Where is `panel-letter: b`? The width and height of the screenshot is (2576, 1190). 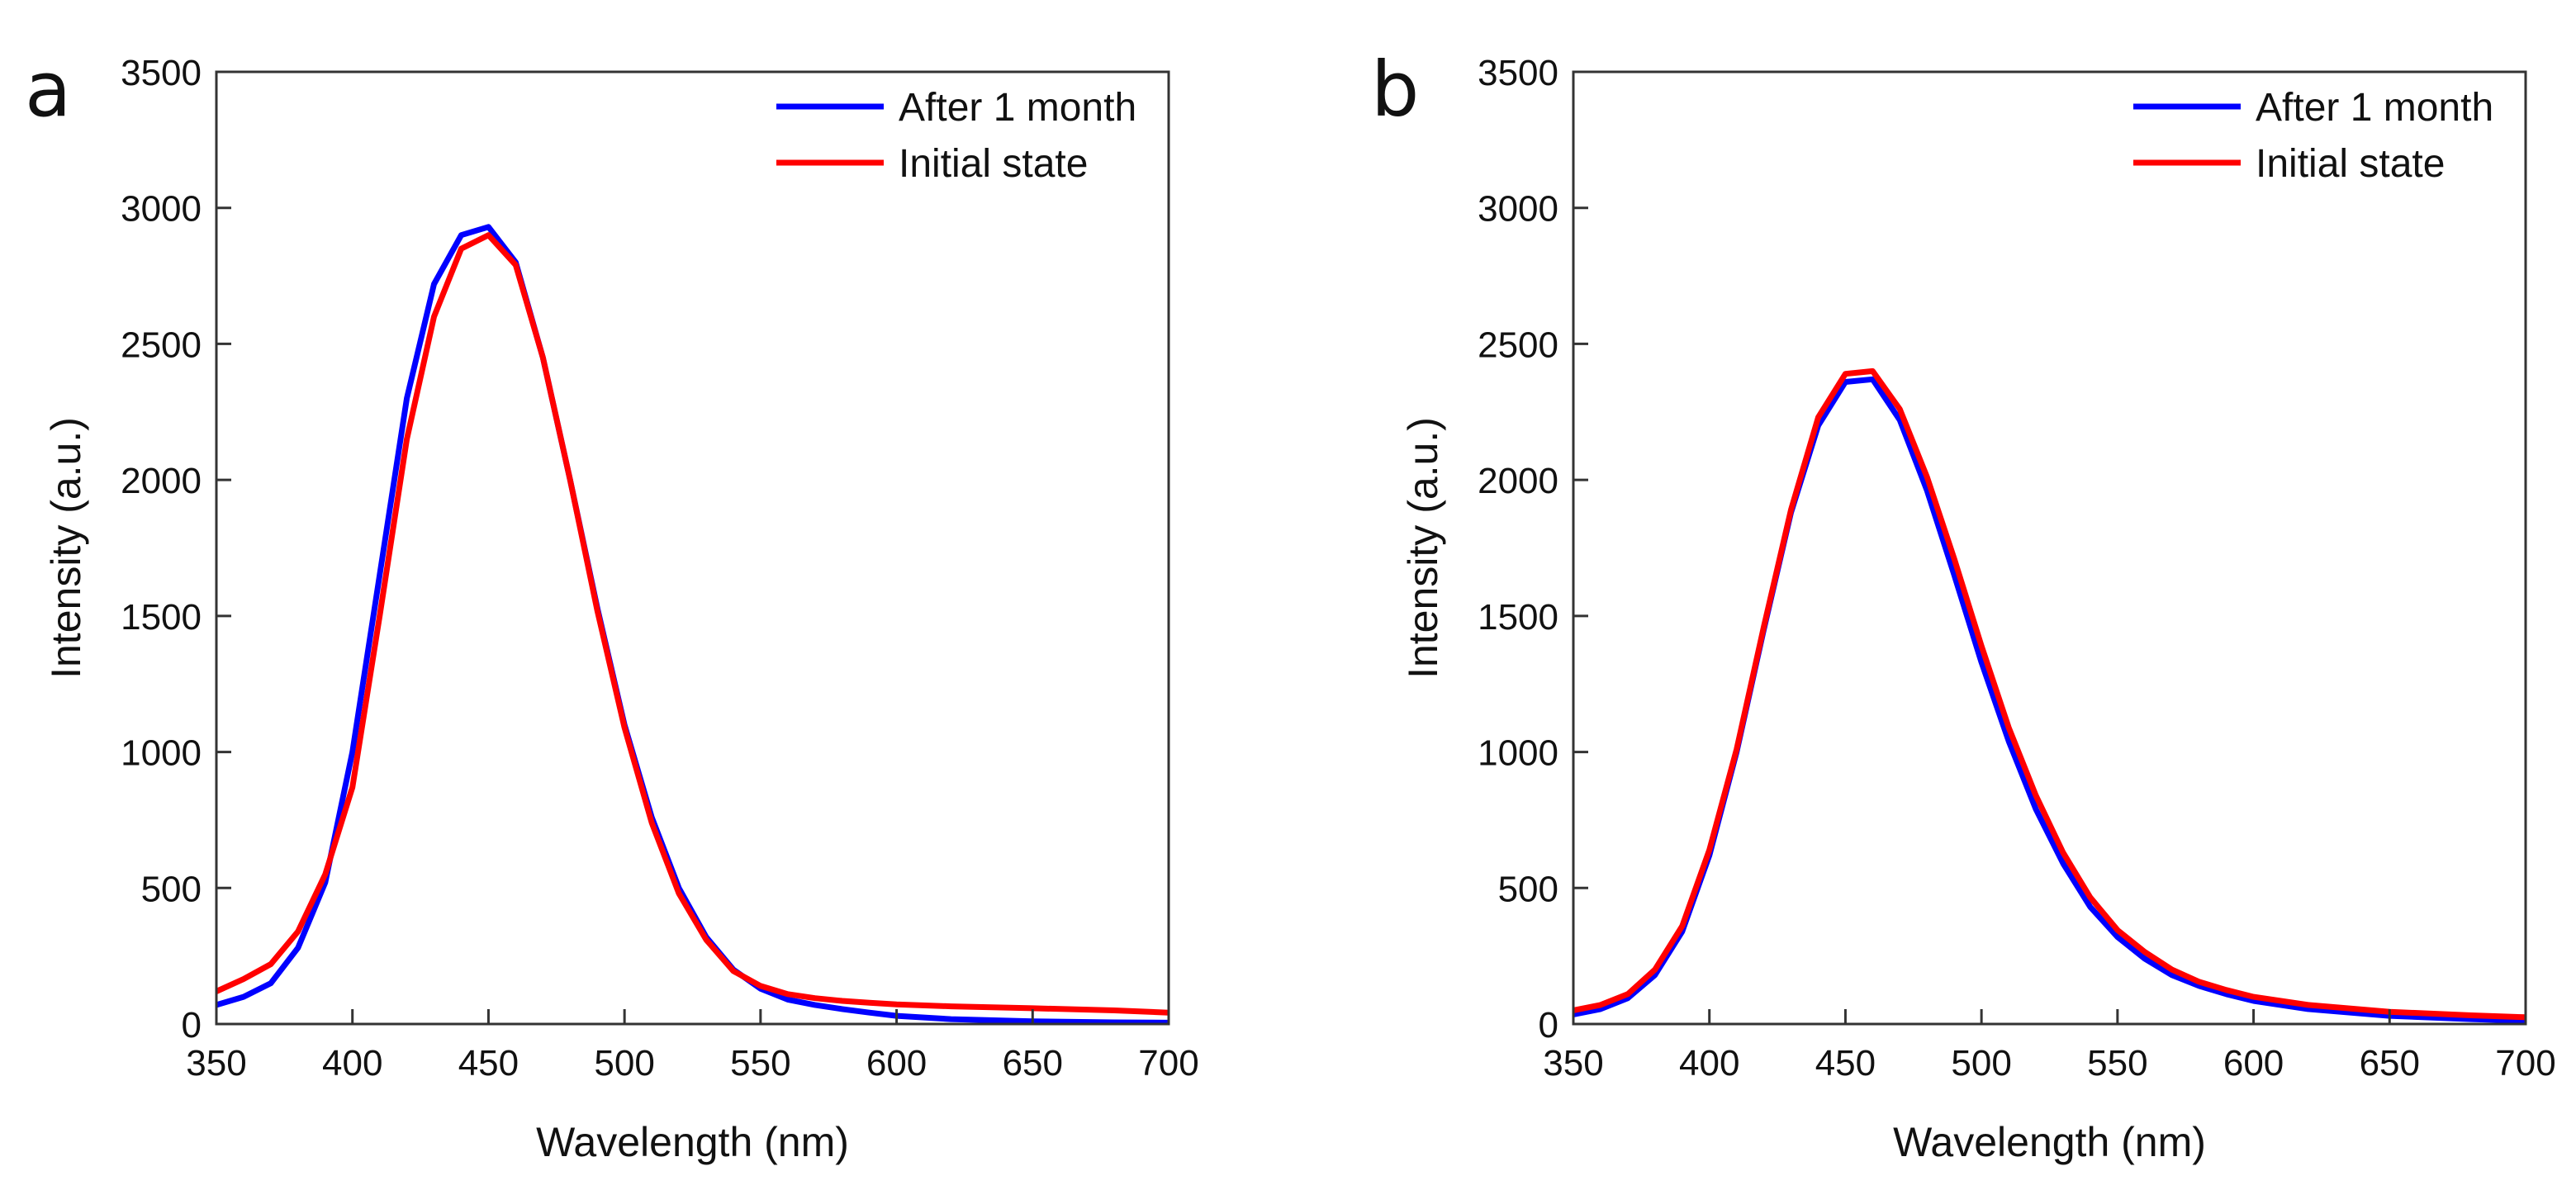
panel-letter: b is located at coordinates (1395, 89).